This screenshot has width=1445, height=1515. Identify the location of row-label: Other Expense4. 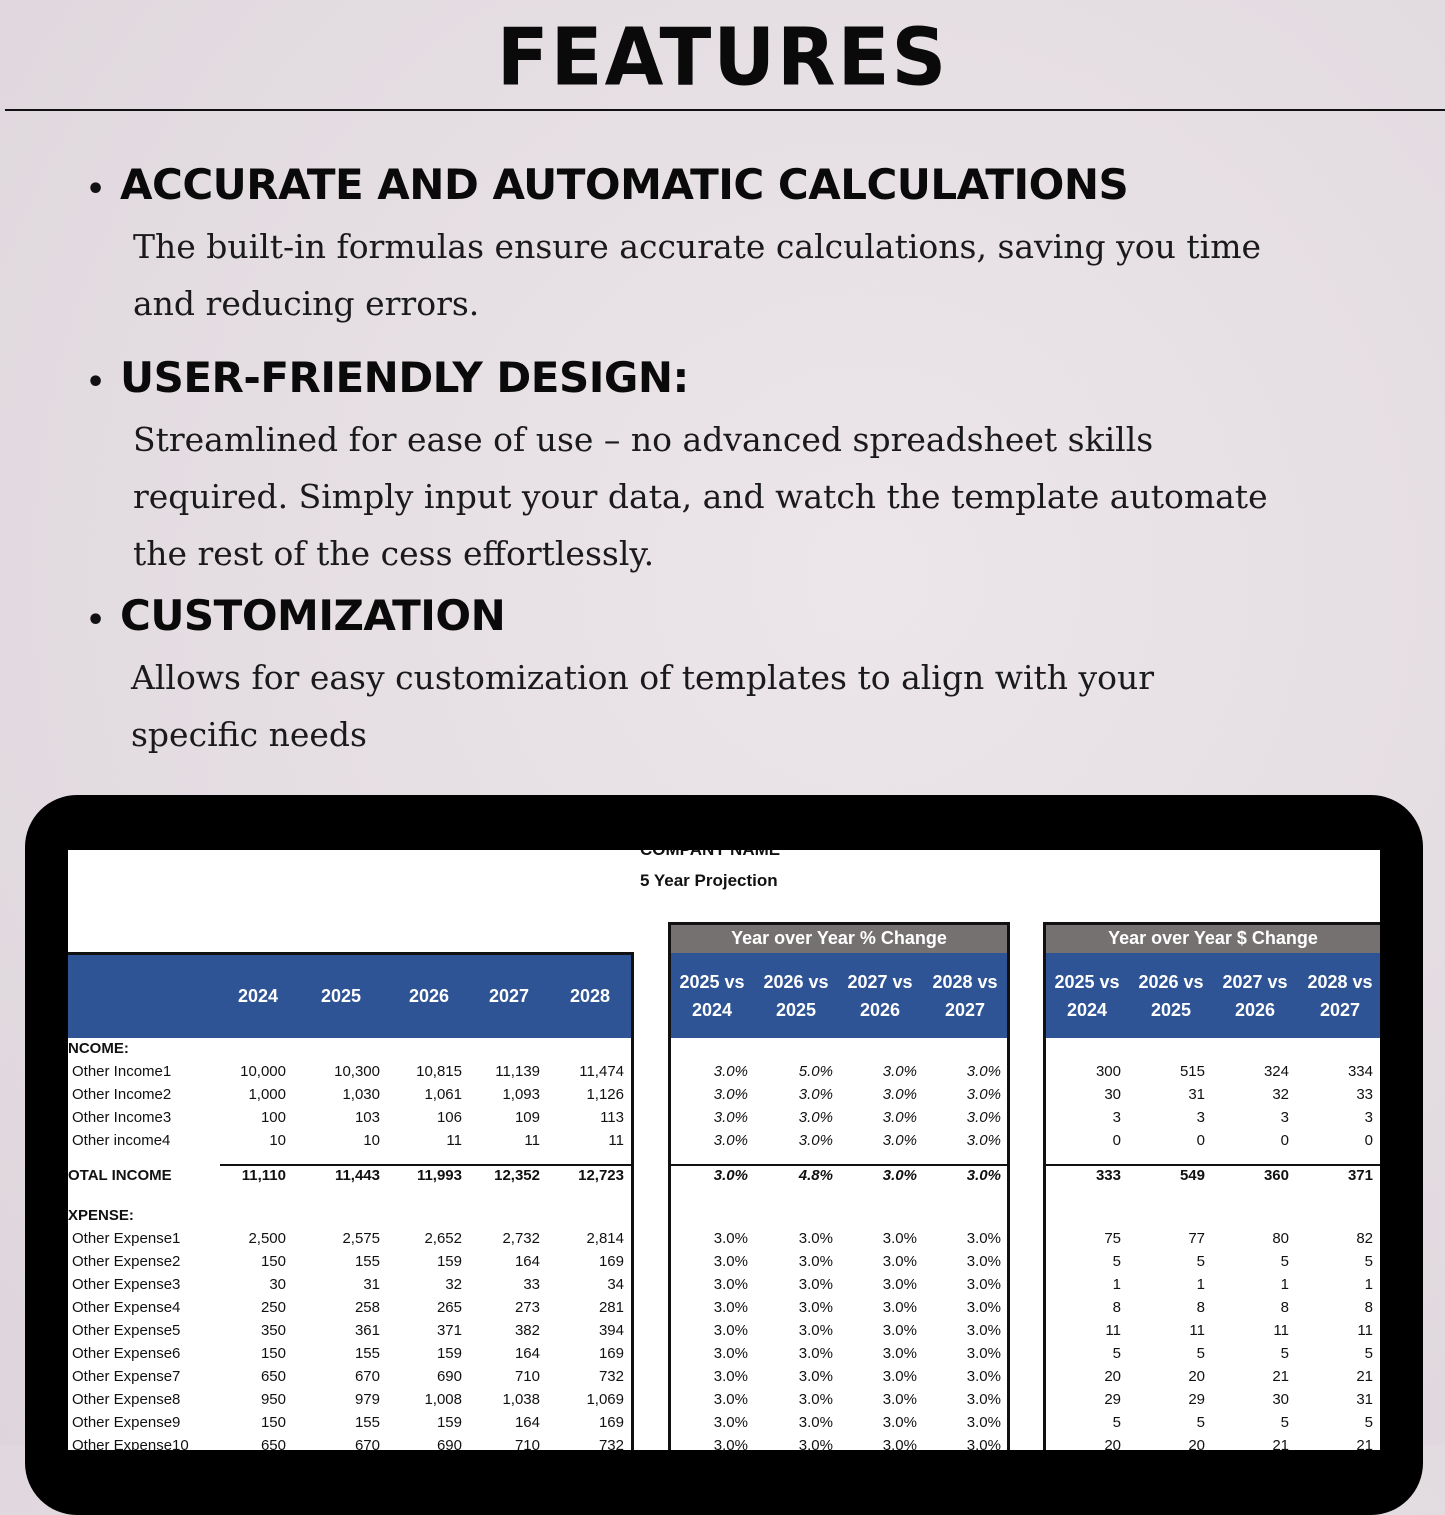
(126, 1307).